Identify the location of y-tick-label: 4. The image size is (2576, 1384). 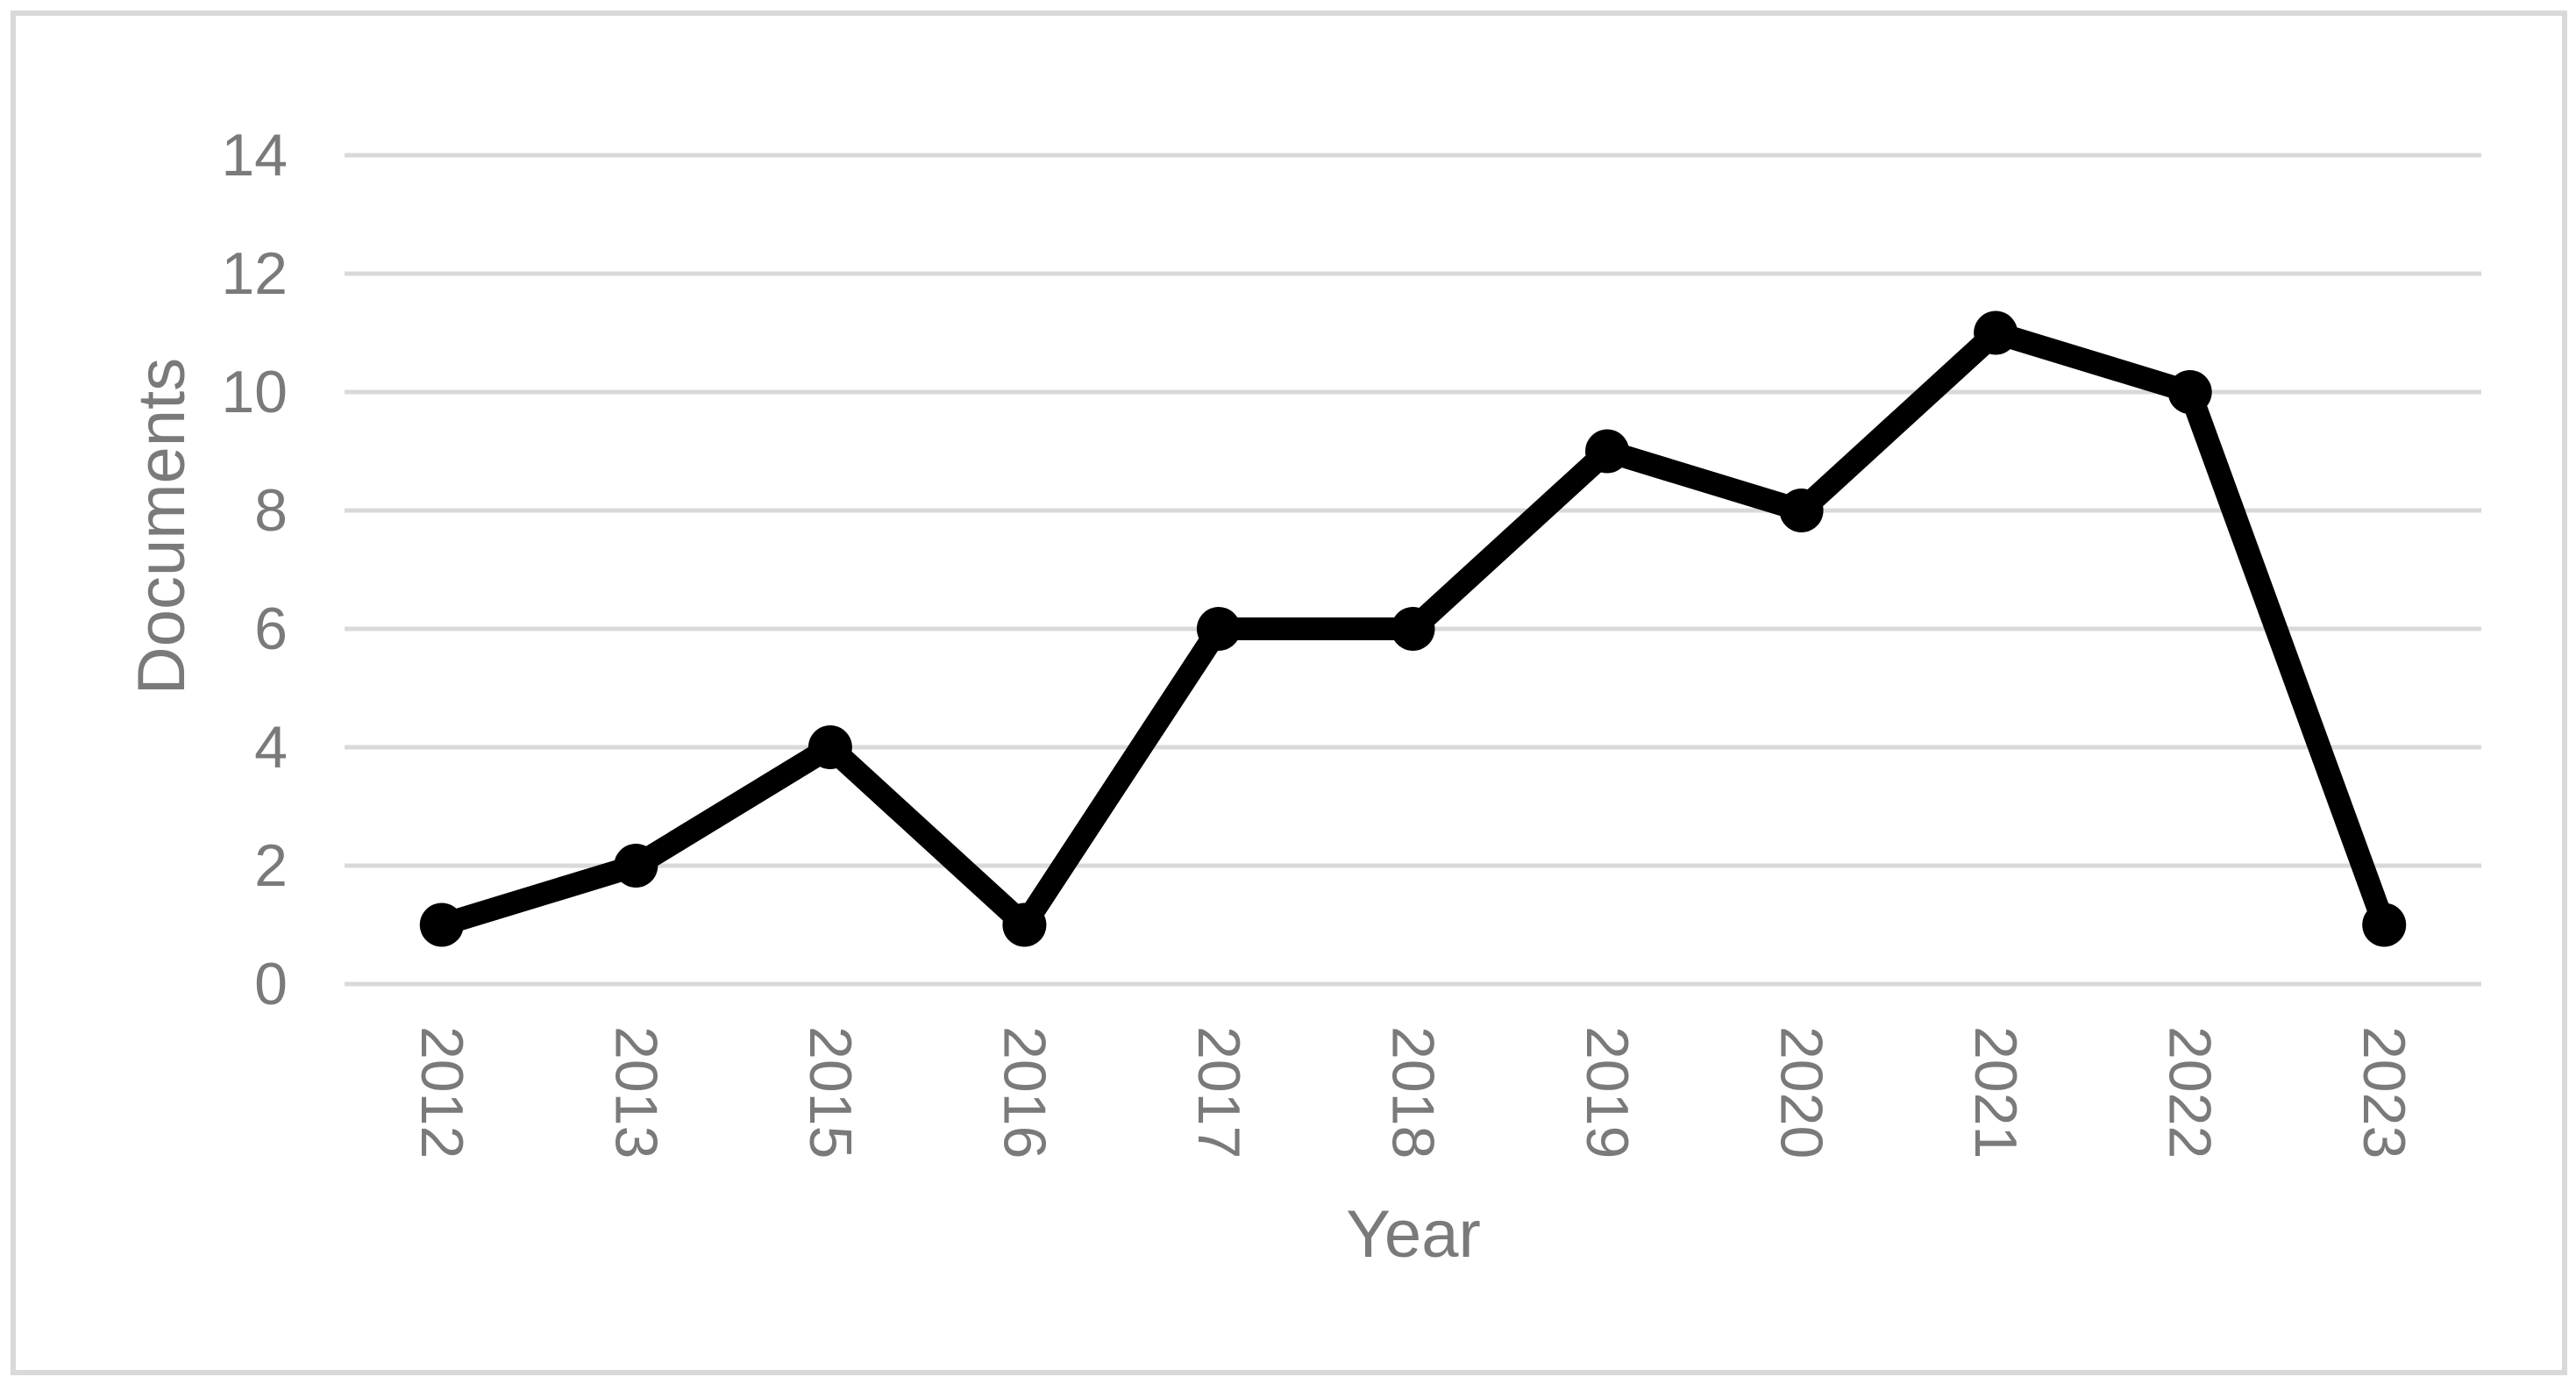
(271, 748).